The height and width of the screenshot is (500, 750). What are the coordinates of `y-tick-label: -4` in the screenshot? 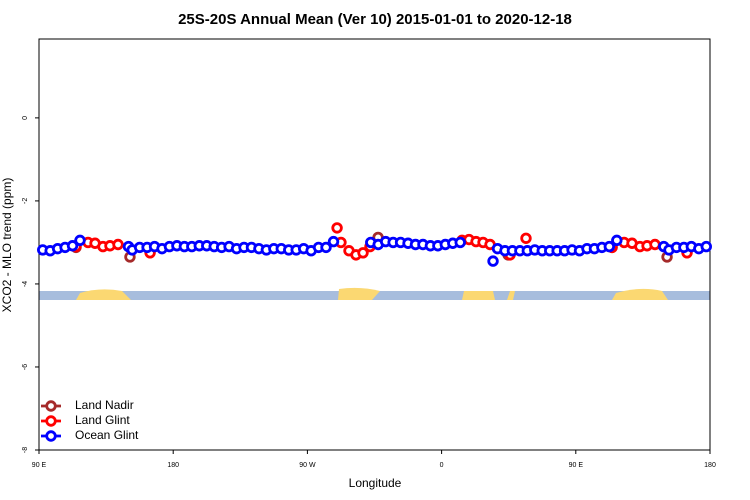 It's located at (25, 284).